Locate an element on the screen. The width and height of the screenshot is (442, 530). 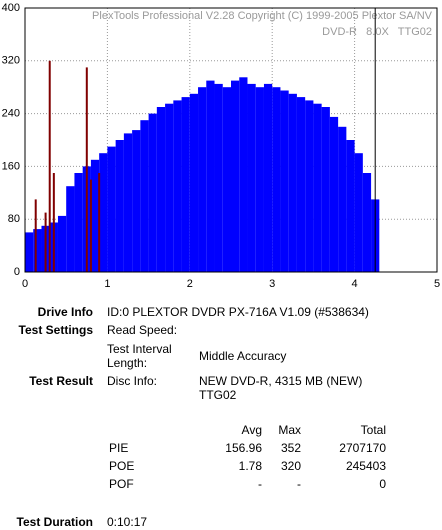
value: TTG02 is located at coordinates (218, 395).